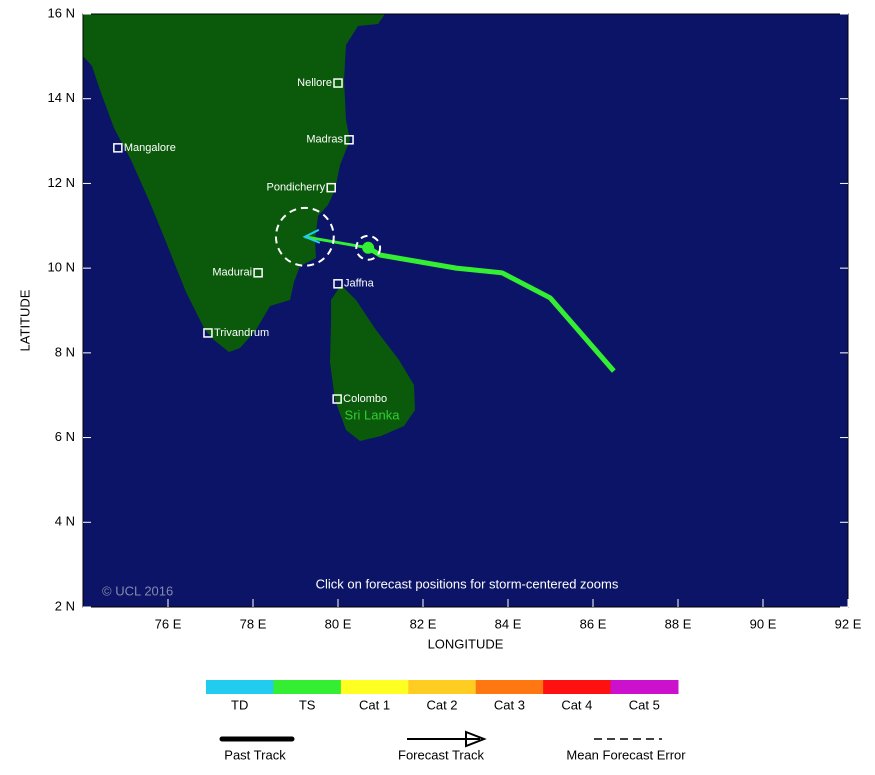  Describe the element at coordinates (848, 623) in the screenshot. I see `x-tick-label: 92 E` at that location.